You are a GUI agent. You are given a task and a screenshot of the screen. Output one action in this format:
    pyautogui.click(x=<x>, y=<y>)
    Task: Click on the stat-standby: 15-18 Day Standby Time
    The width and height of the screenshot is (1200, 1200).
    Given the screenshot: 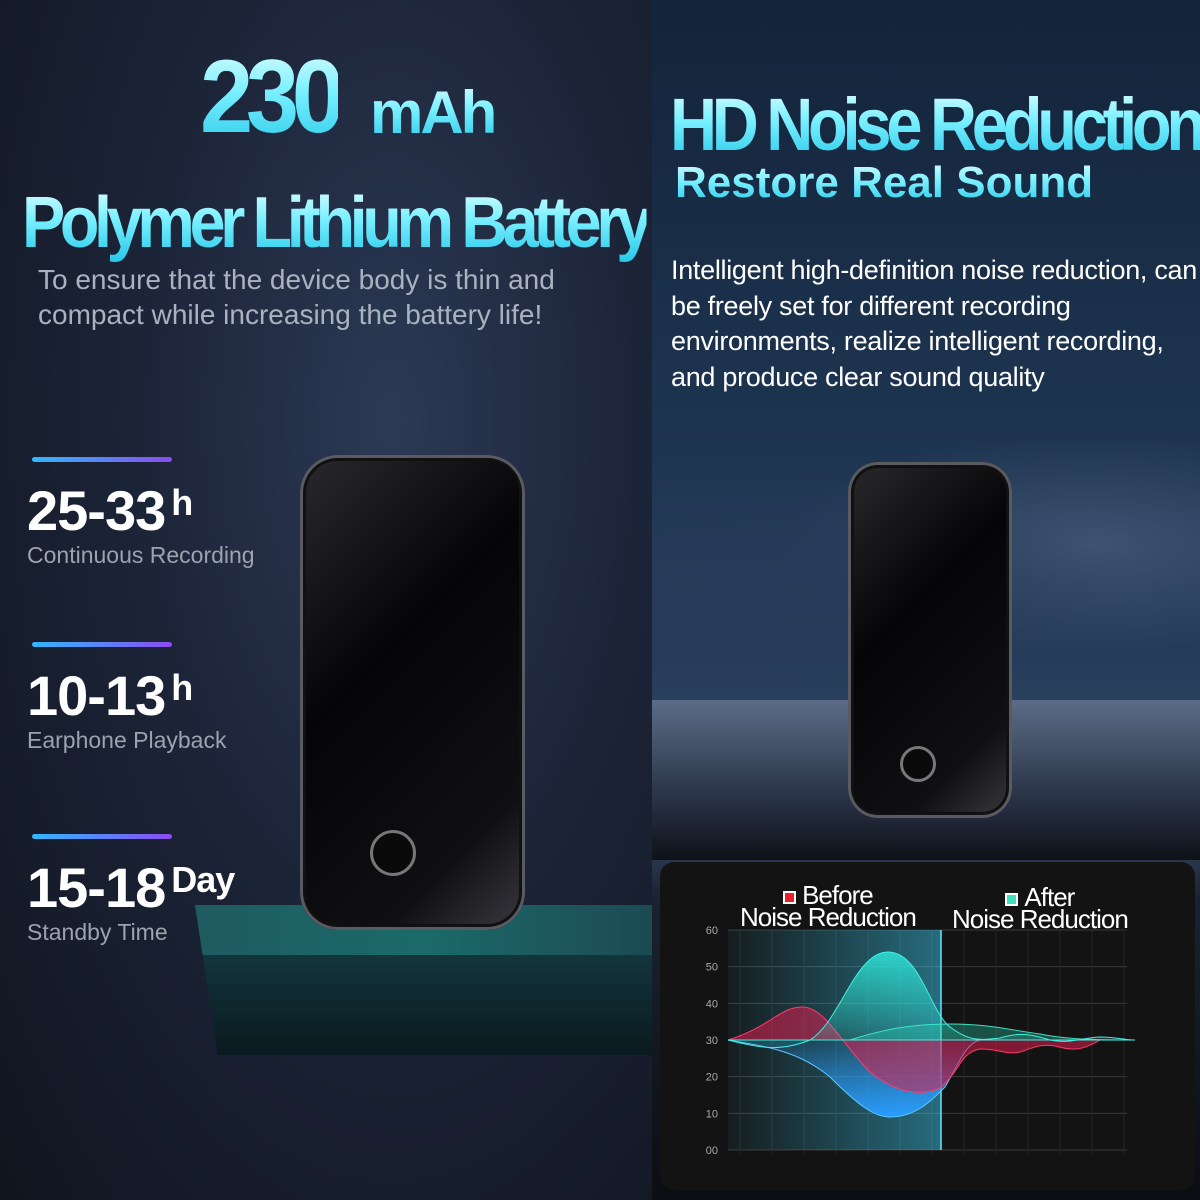 What is the action you would take?
    pyautogui.click(x=131, y=890)
    